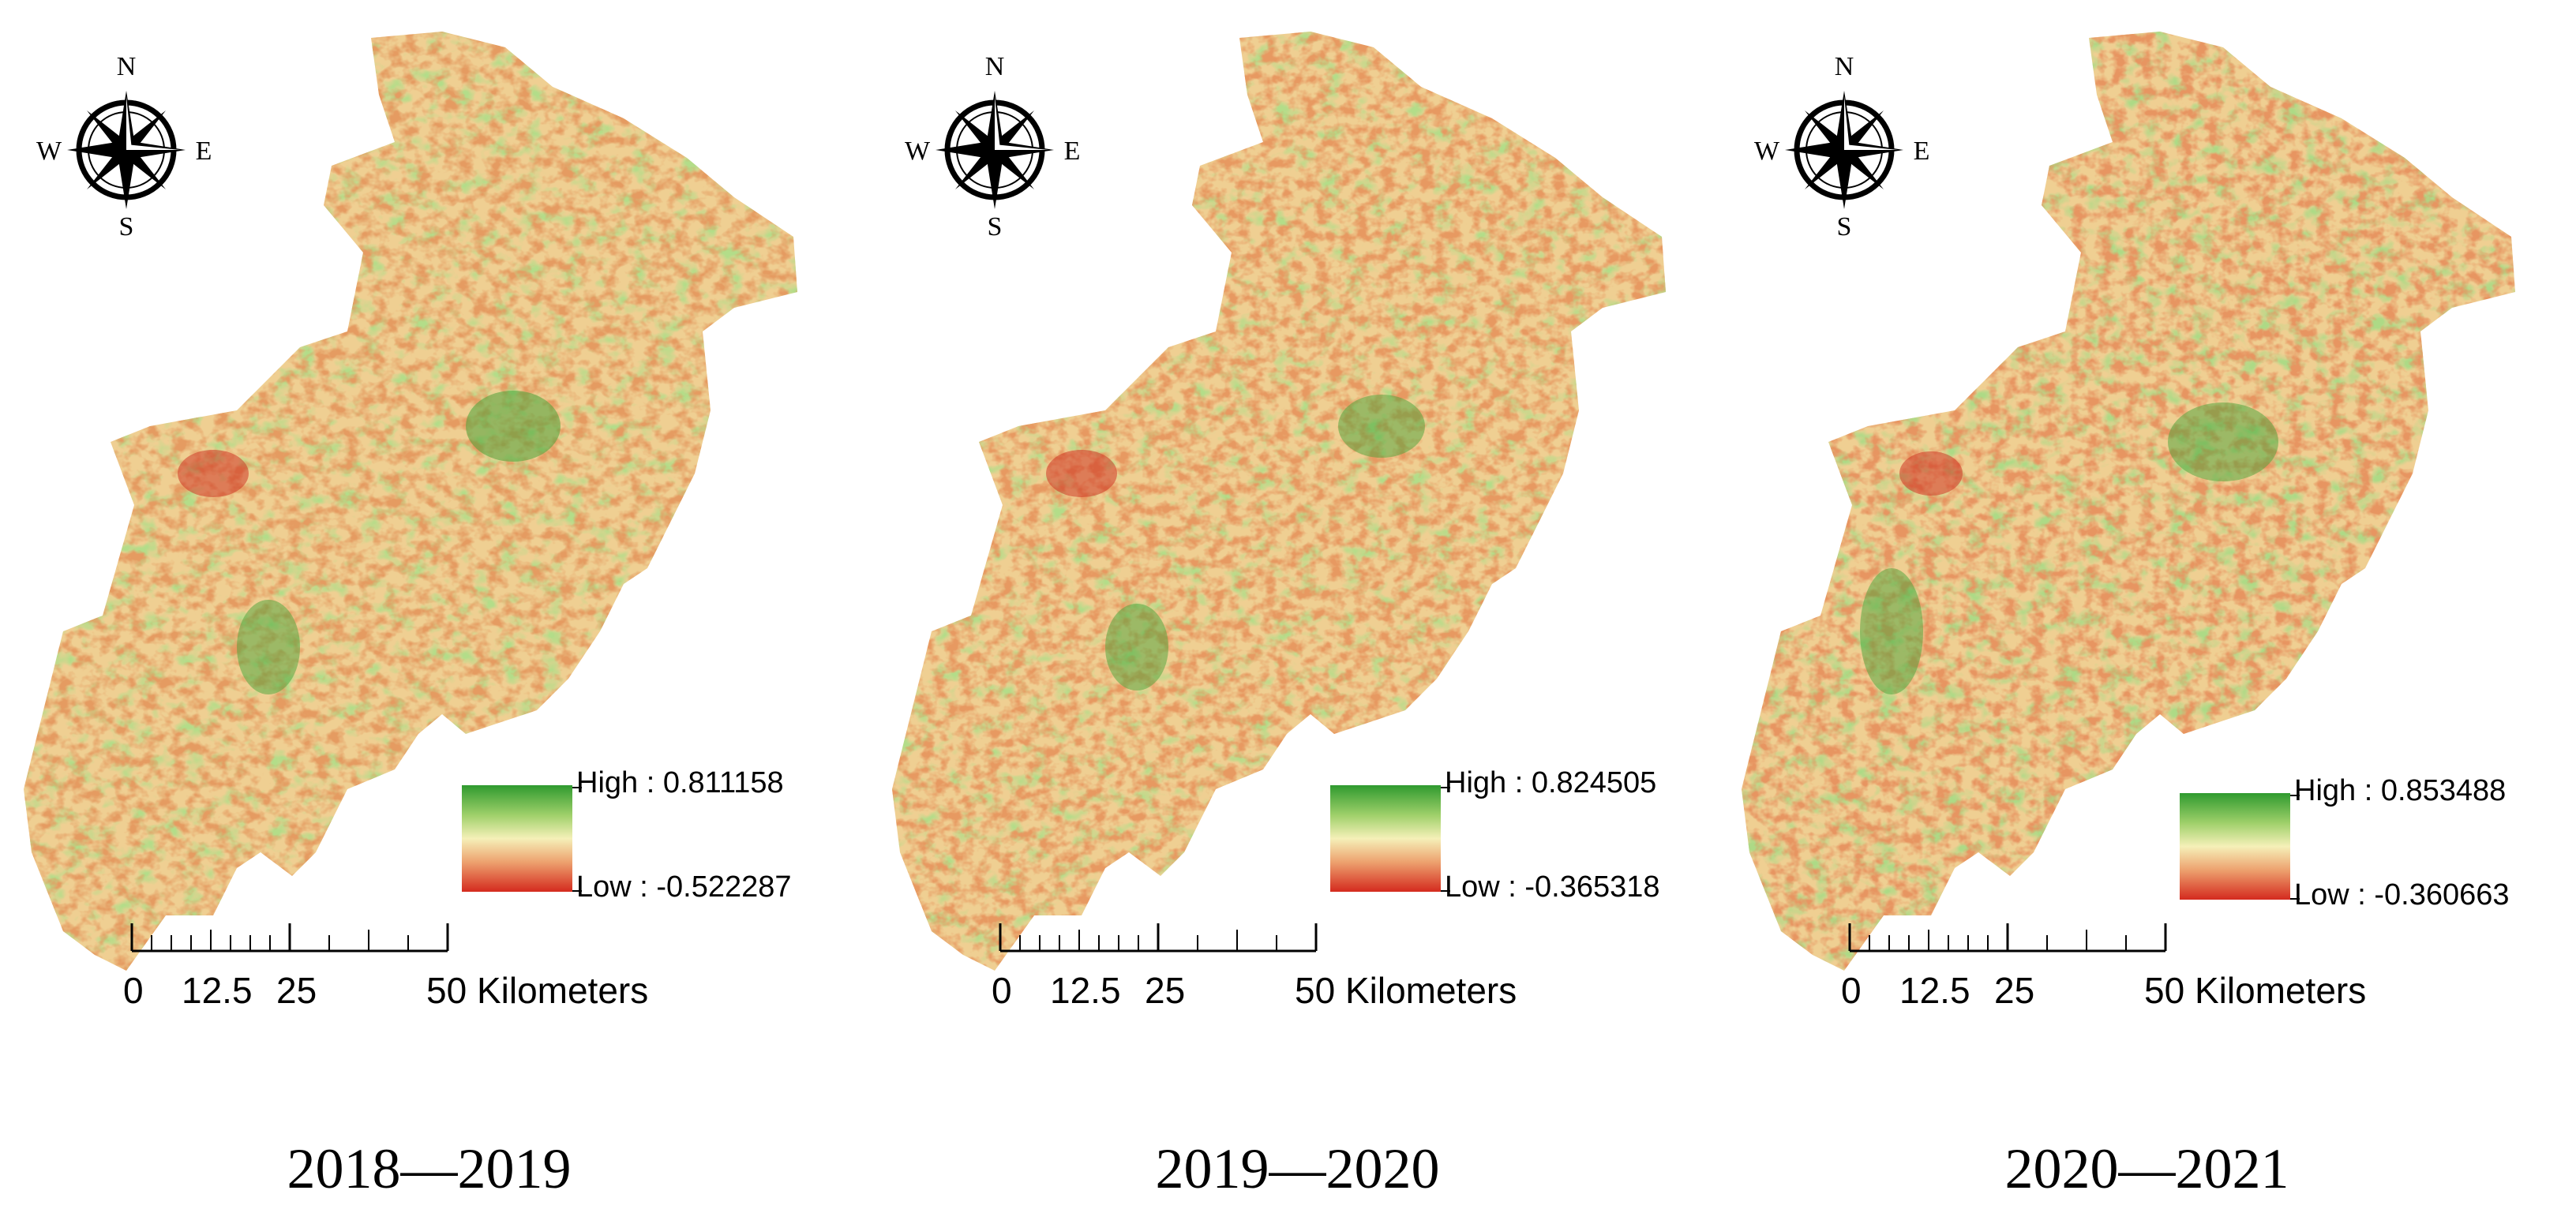 The width and height of the screenshot is (2576, 1224). I want to click on legend: High : 0.824505 Low : -0.365318, so click(1527, 838).